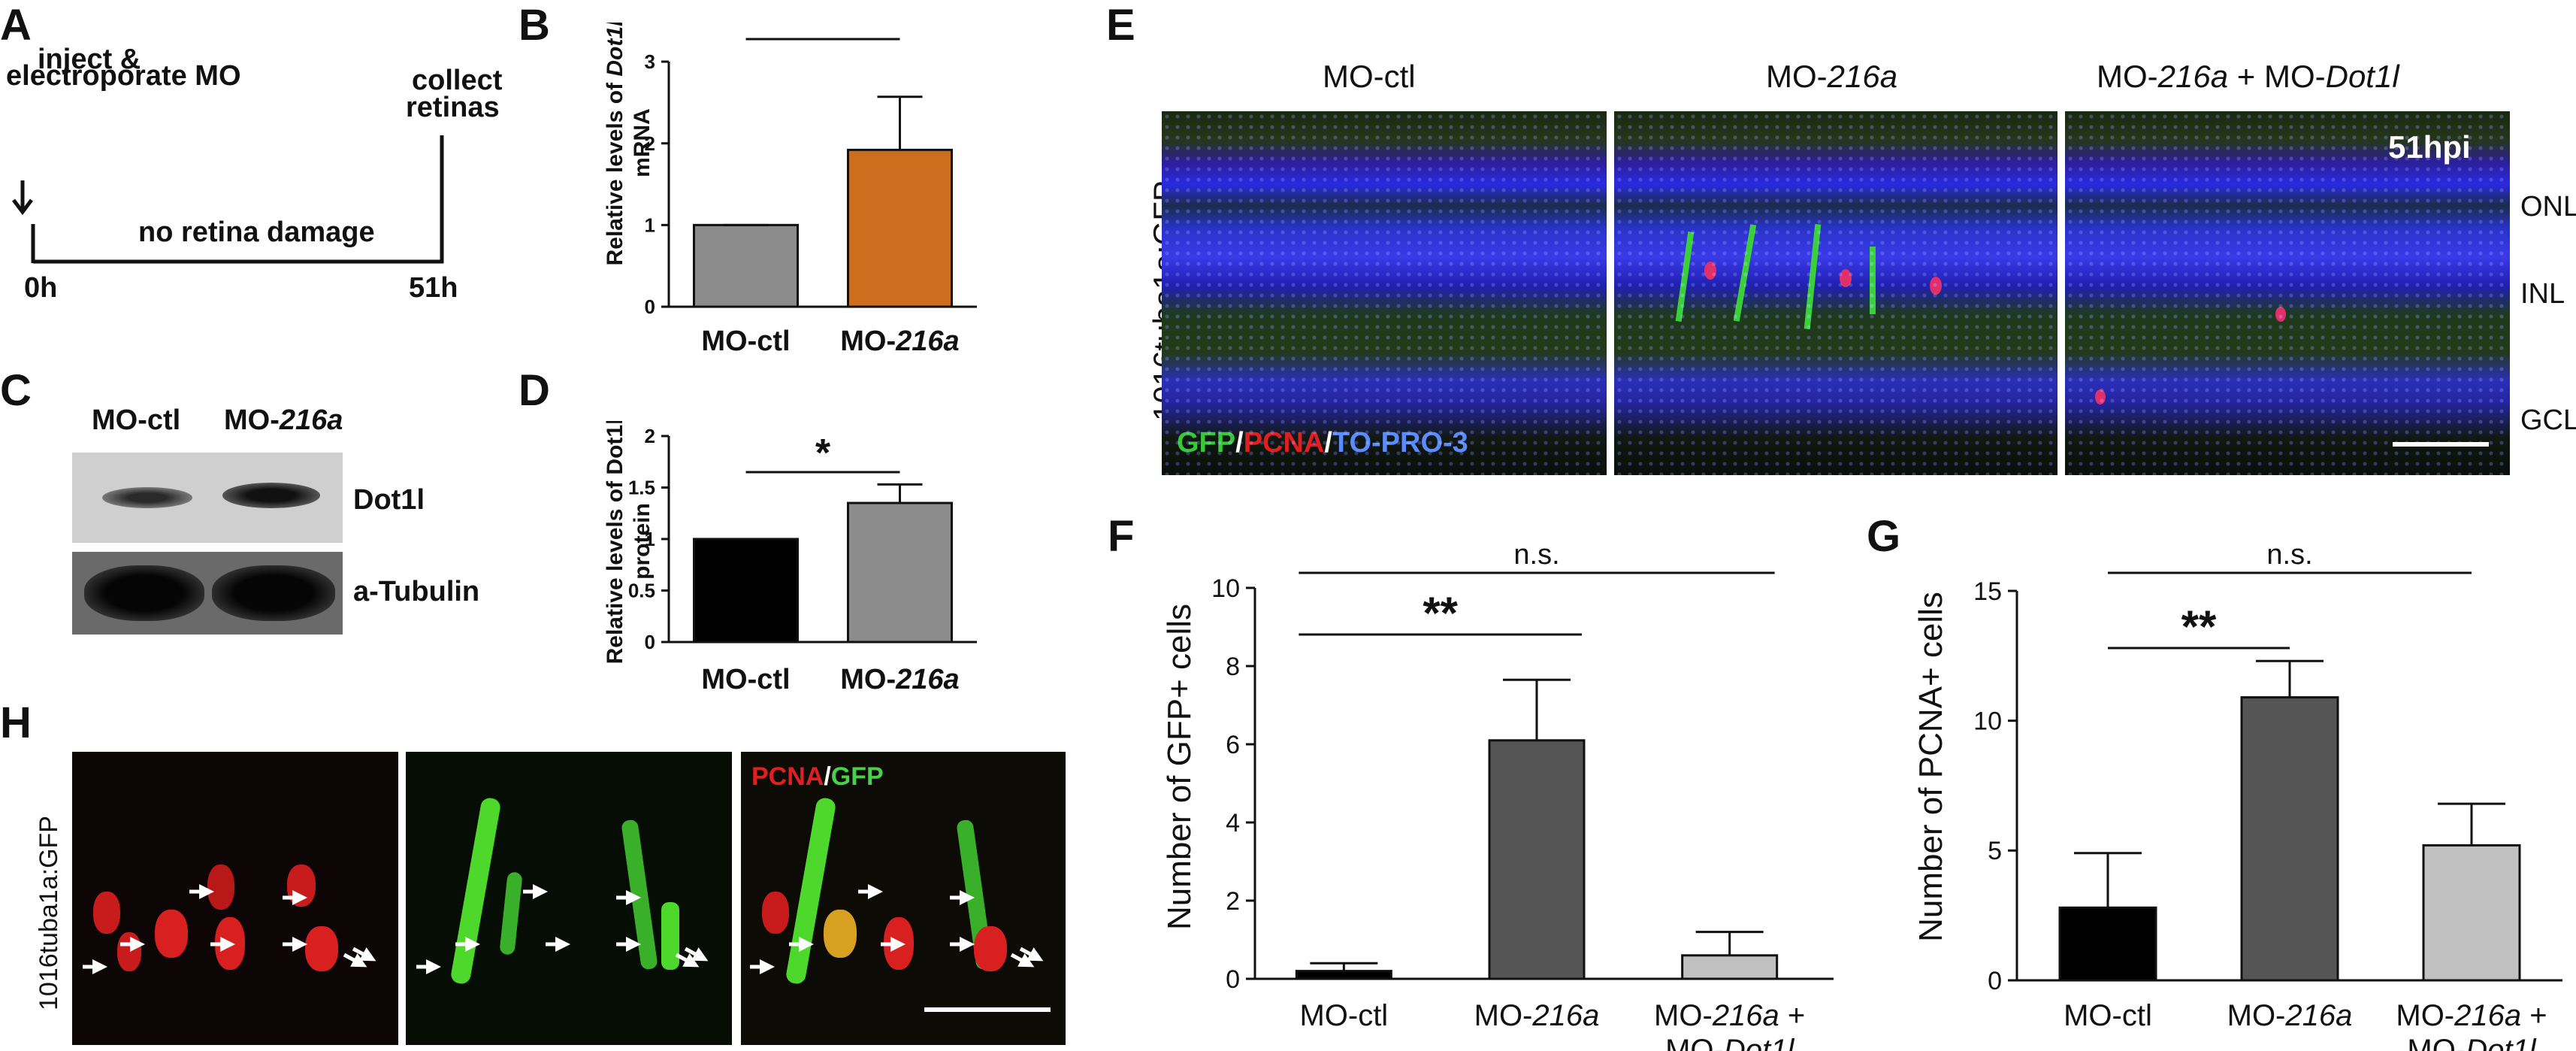 This screenshot has height=1051, width=2576. I want to click on micrograph-col3-title: MO-216a + MO-Dot1l, so click(2248, 77).